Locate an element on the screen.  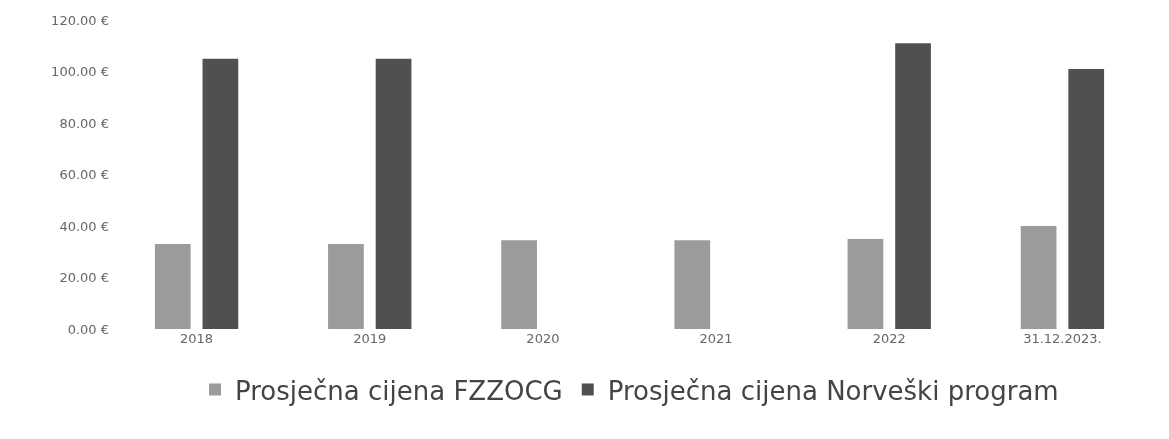
y-tick-label: 20.00 € is located at coordinates (84, 278).